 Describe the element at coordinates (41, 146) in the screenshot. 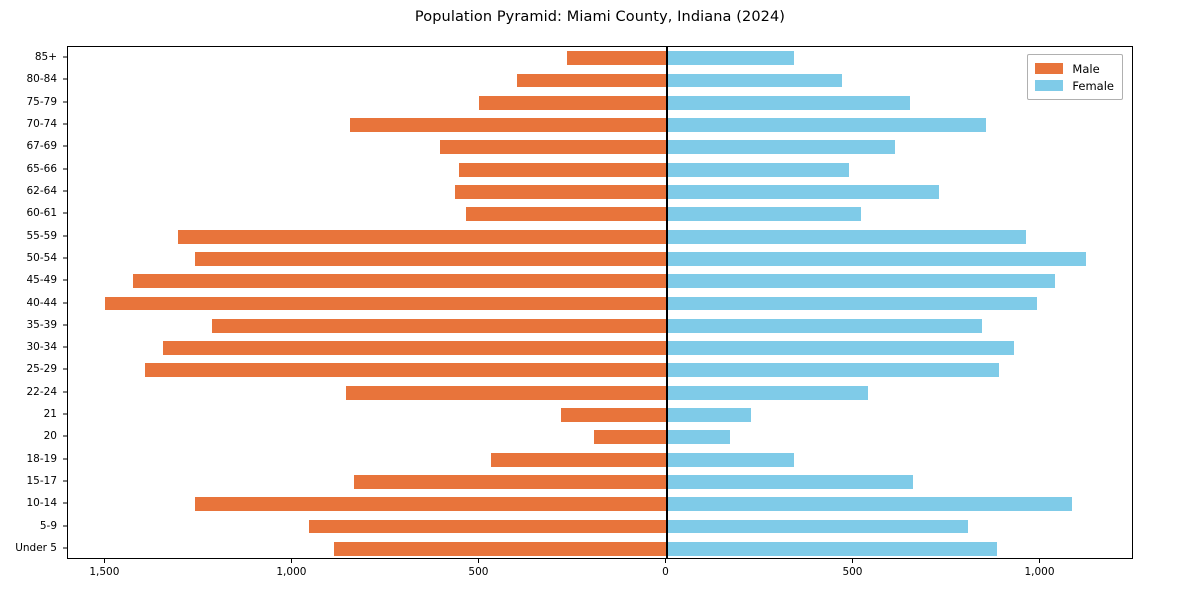

I see `y-tick-label-67-69: 67-69` at that location.